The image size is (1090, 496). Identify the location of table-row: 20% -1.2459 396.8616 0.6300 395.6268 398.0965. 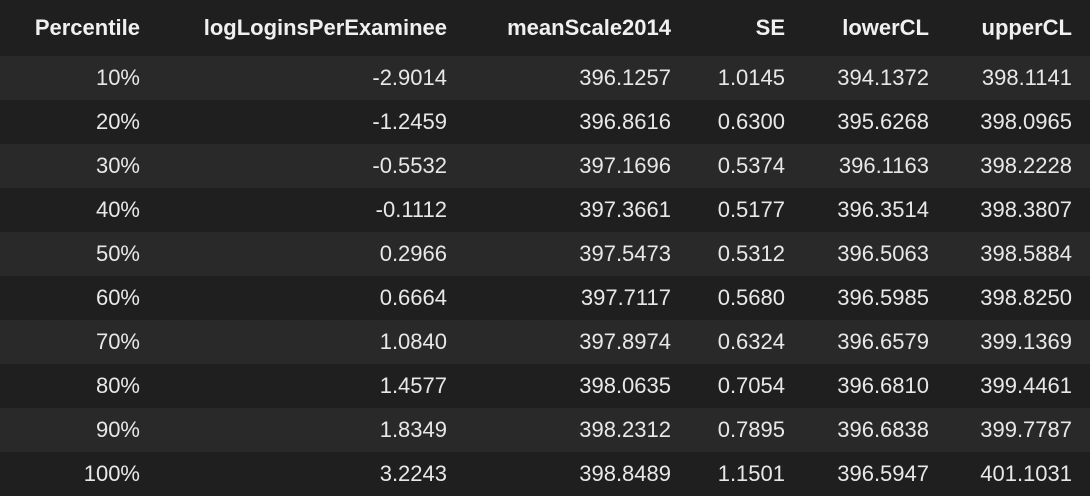
(545, 122).